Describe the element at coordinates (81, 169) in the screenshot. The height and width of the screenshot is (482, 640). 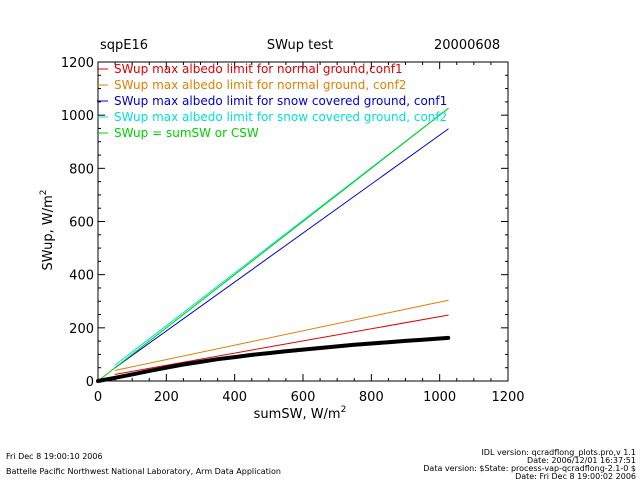
I see `y-tick-label: 800` at that location.